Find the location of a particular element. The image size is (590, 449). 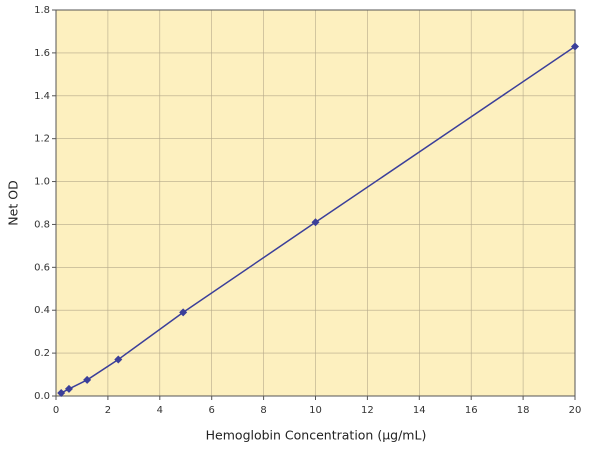

x-tick-label: 20 is located at coordinates (575, 410).